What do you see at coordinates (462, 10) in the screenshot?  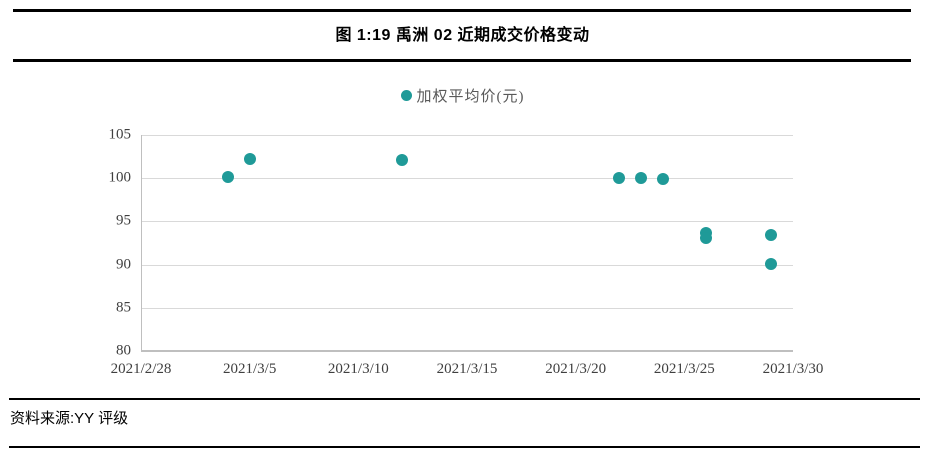 I see `divider-top` at bounding box center [462, 10].